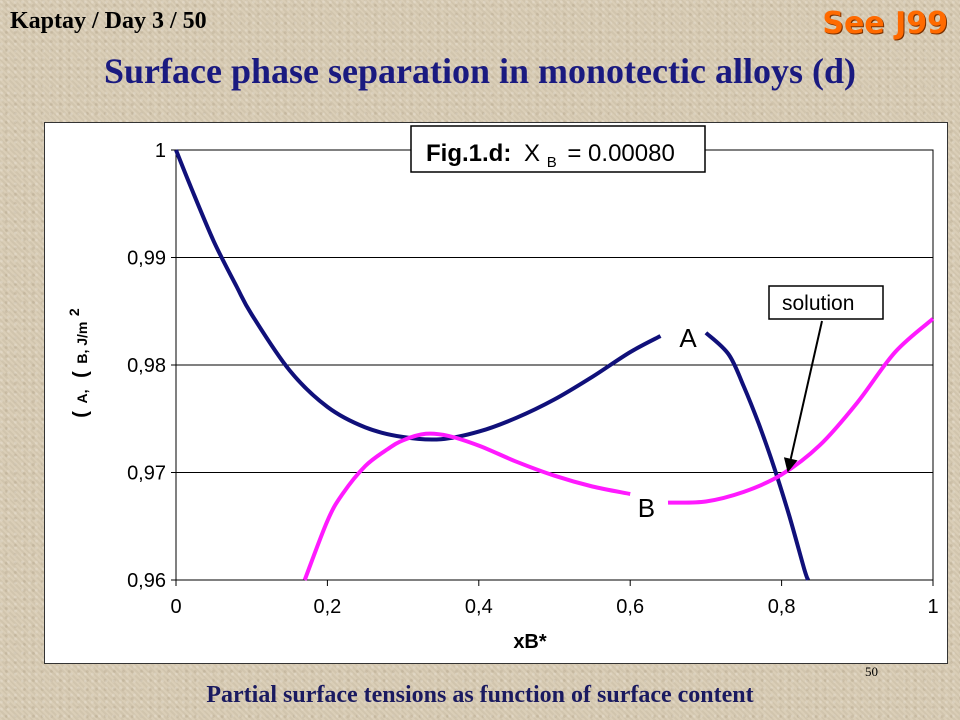 This screenshot has width=960, height=720. Describe the element at coordinates (82, 396) in the screenshot. I see `y-axis-label-a: A,` at that location.